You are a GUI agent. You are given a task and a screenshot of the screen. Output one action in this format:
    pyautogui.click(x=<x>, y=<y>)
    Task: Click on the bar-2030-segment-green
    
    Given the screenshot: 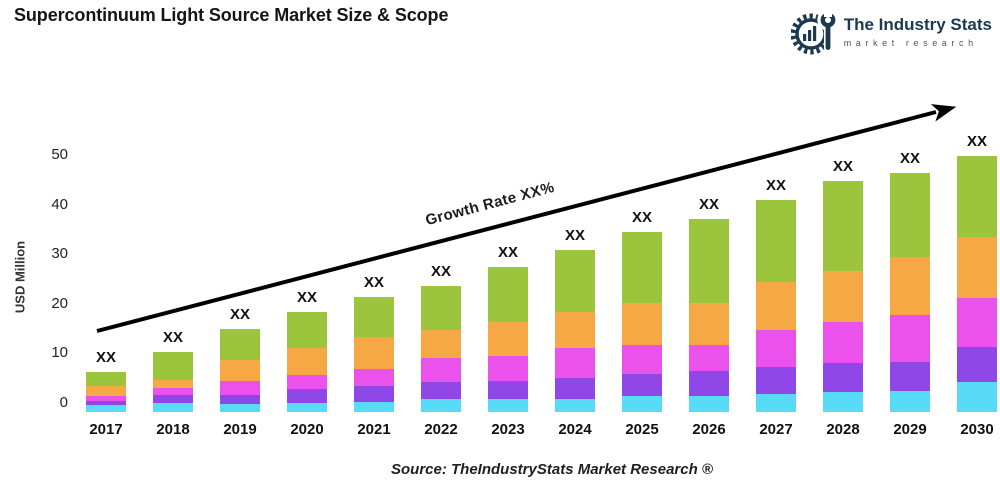 What is the action you would take?
    pyautogui.click(x=977, y=197)
    